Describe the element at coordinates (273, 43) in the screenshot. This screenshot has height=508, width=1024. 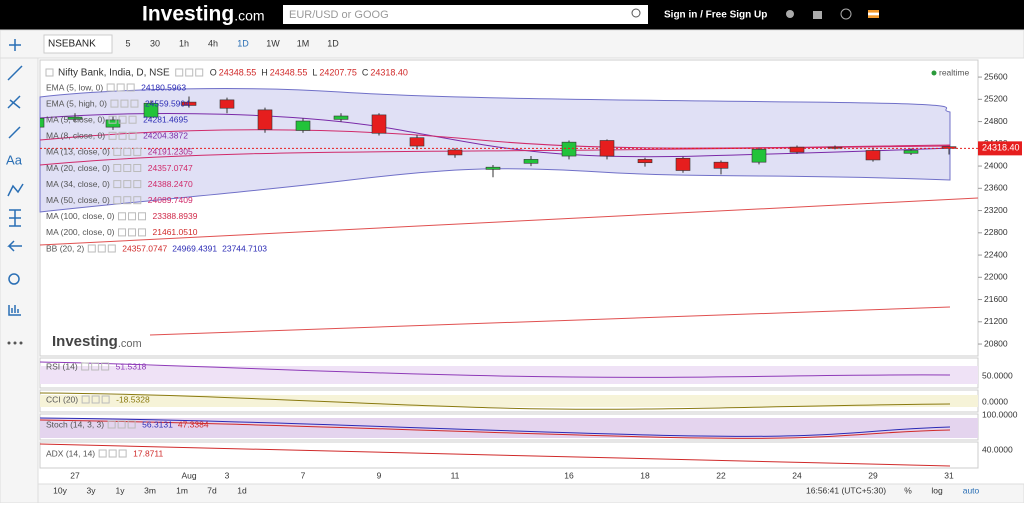
I see `interval-button: 1W` at that location.